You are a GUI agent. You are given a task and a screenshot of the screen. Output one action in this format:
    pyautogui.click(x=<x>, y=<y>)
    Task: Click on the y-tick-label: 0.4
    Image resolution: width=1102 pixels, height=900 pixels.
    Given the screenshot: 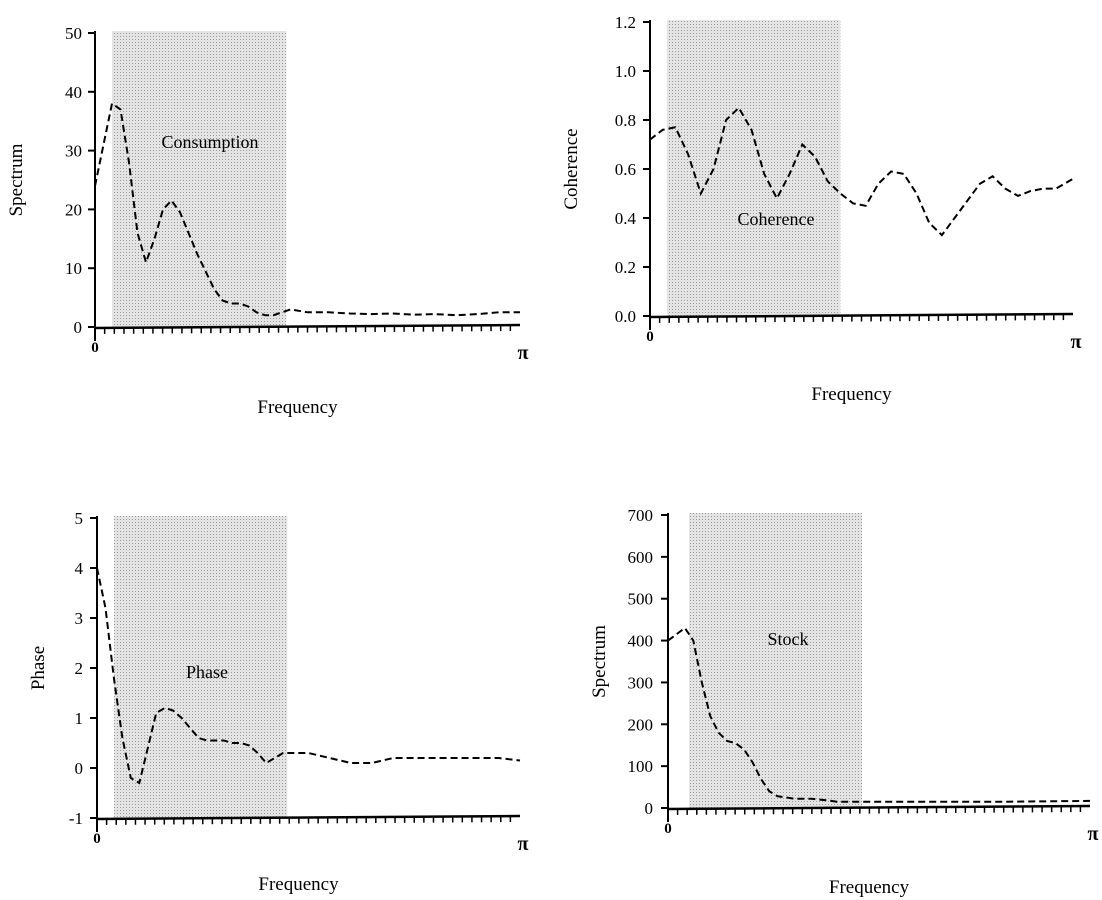 What is the action you would take?
    pyautogui.click(x=626, y=218)
    